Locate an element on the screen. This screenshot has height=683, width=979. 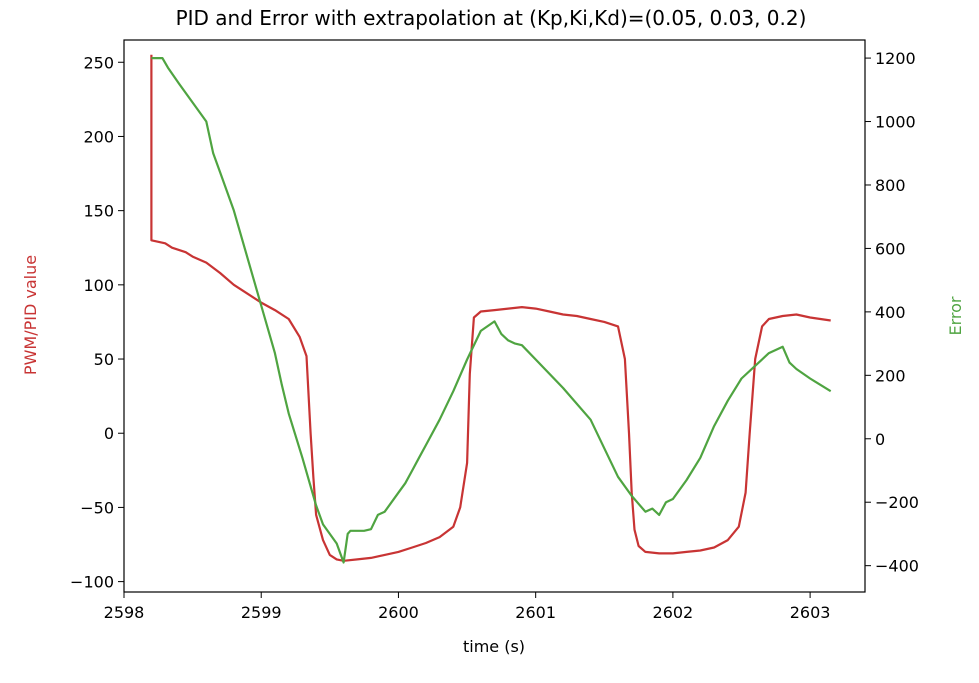
x-tick-label: 2602 is located at coordinates (673, 612).